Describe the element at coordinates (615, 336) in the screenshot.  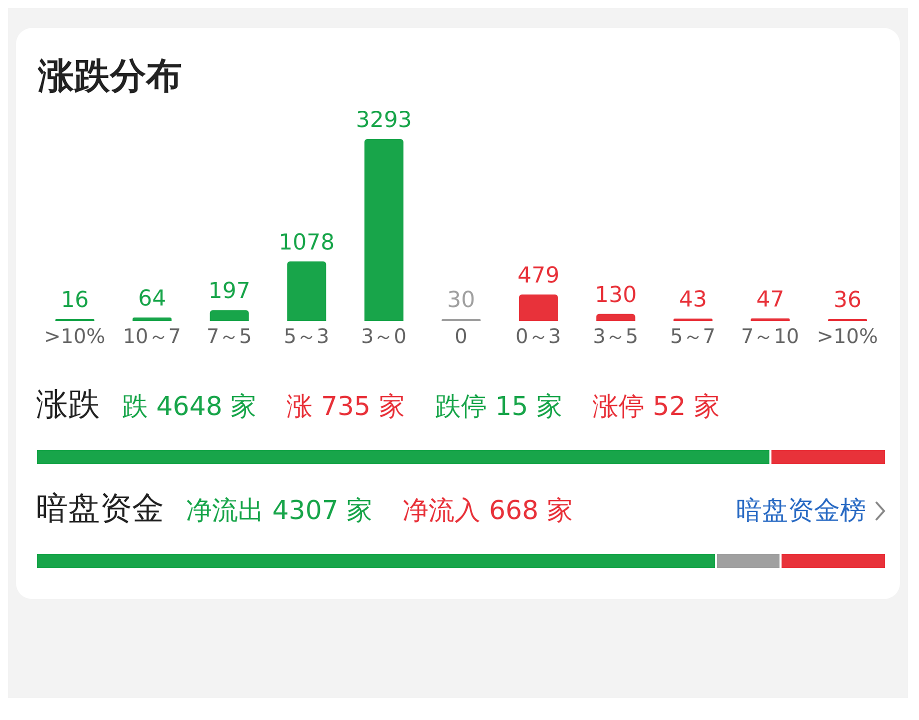
I see `x-tick-label: 3～5` at that location.